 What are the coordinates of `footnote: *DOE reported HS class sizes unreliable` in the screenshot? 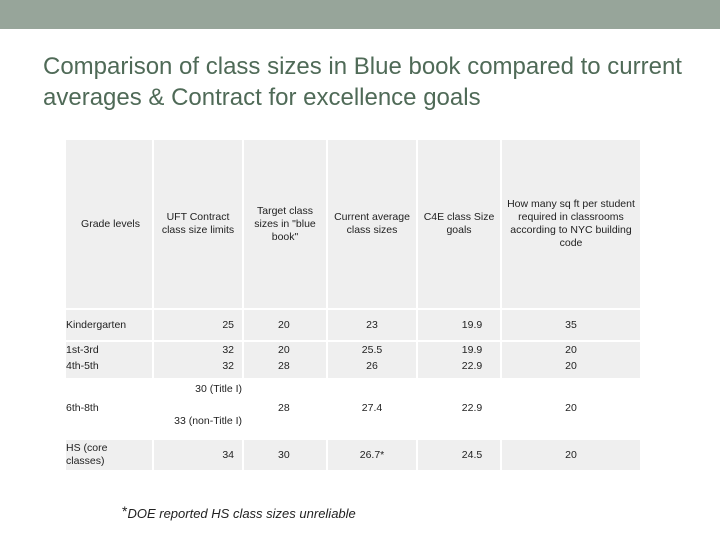 It's located at (239, 512).